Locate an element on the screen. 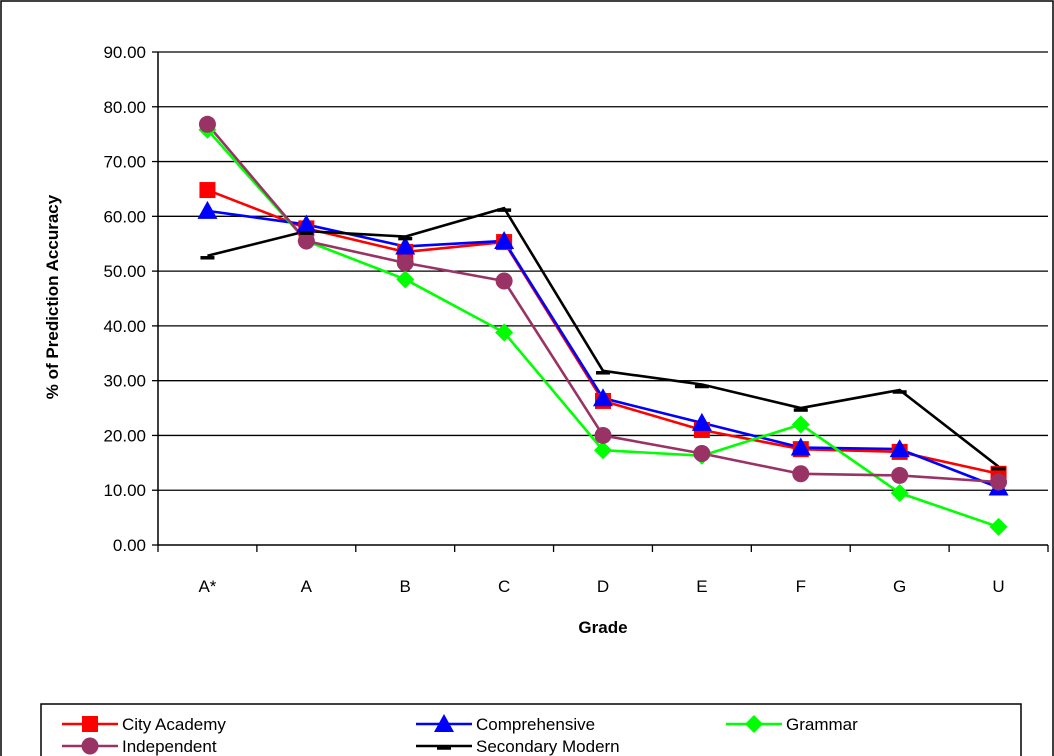 This screenshot has height=756, width=1054. data-point-city-academy is located at coordinates (207, 190).